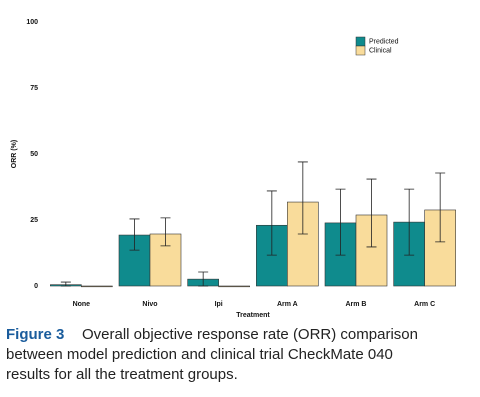  Describe the element at coordinates (34, 220) in the screenshot. I see `y-tick-label: 25` at that location.